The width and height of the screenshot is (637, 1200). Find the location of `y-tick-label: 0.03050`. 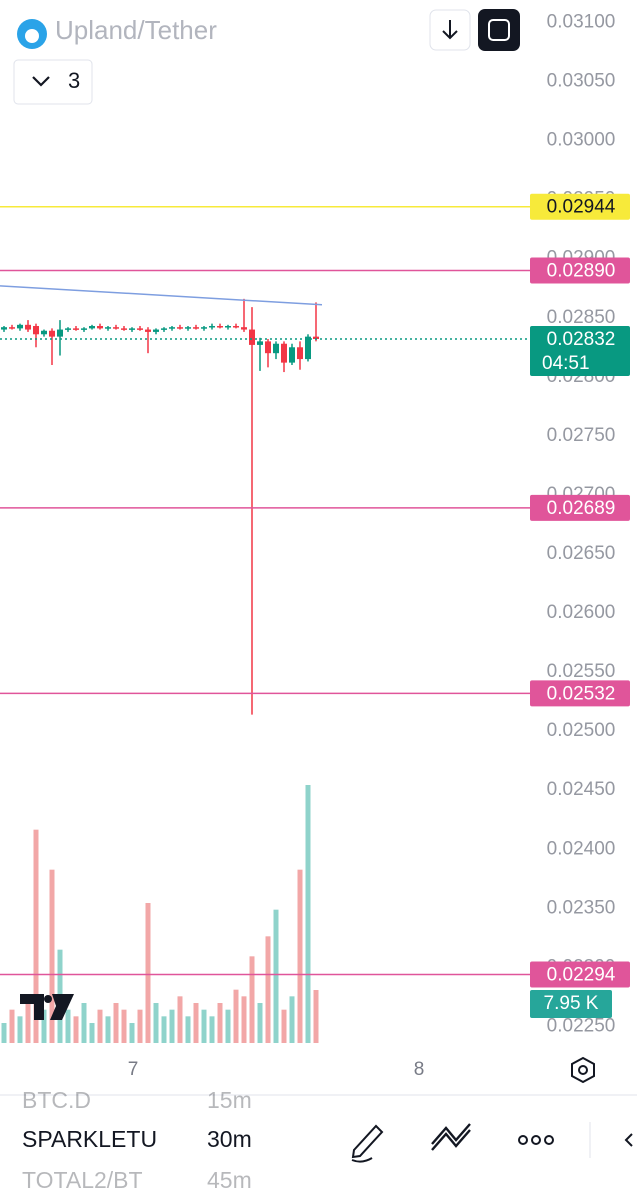

y-tick-label: 0.03050 is located at coordinates (581, 81).